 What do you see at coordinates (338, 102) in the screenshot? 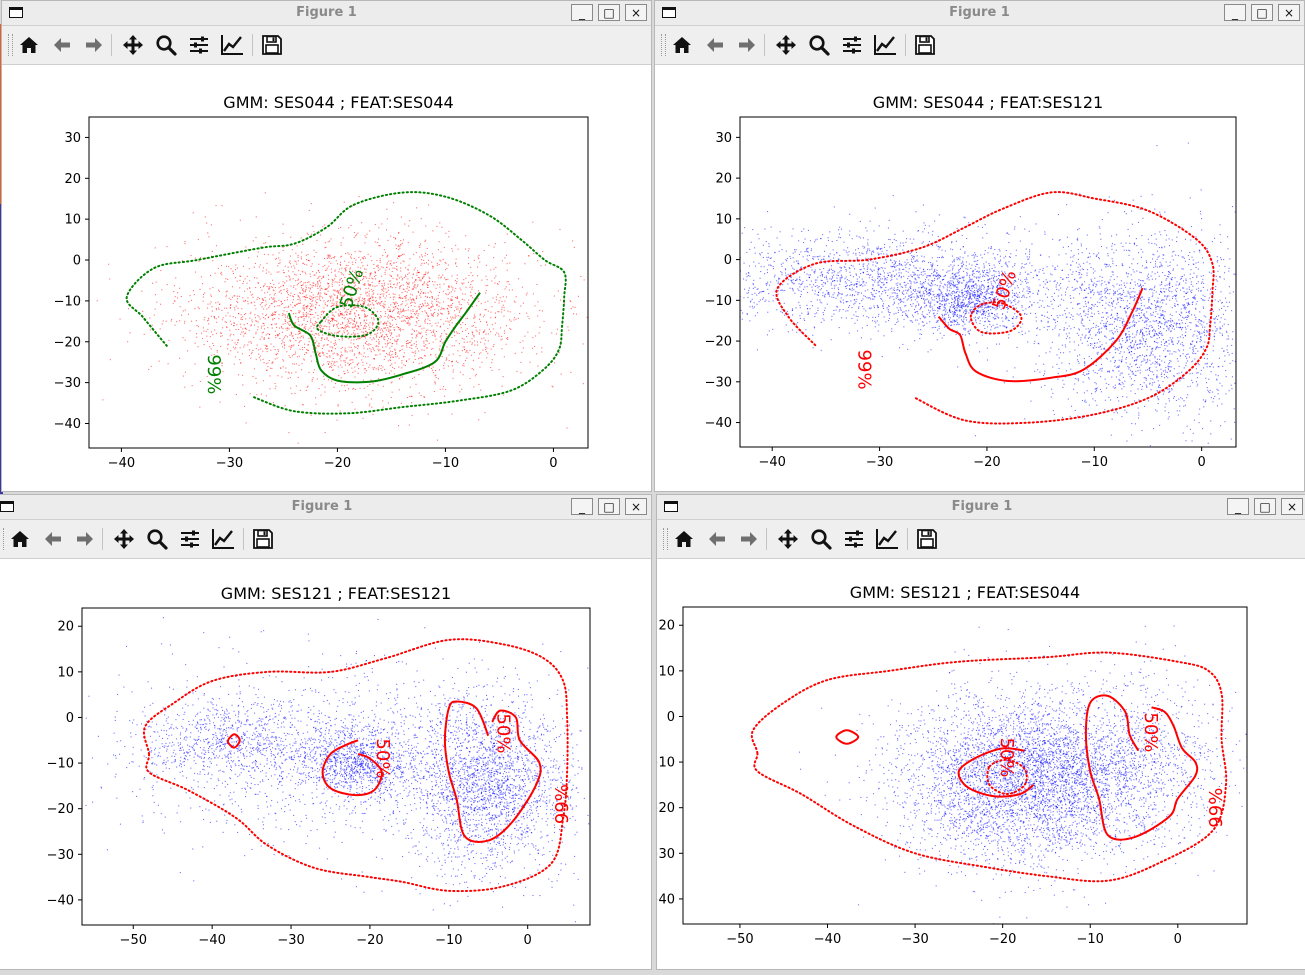
I see `chart-title: GMM: SES044 ; FEAT:SES044` at bounding box center [338, 102].